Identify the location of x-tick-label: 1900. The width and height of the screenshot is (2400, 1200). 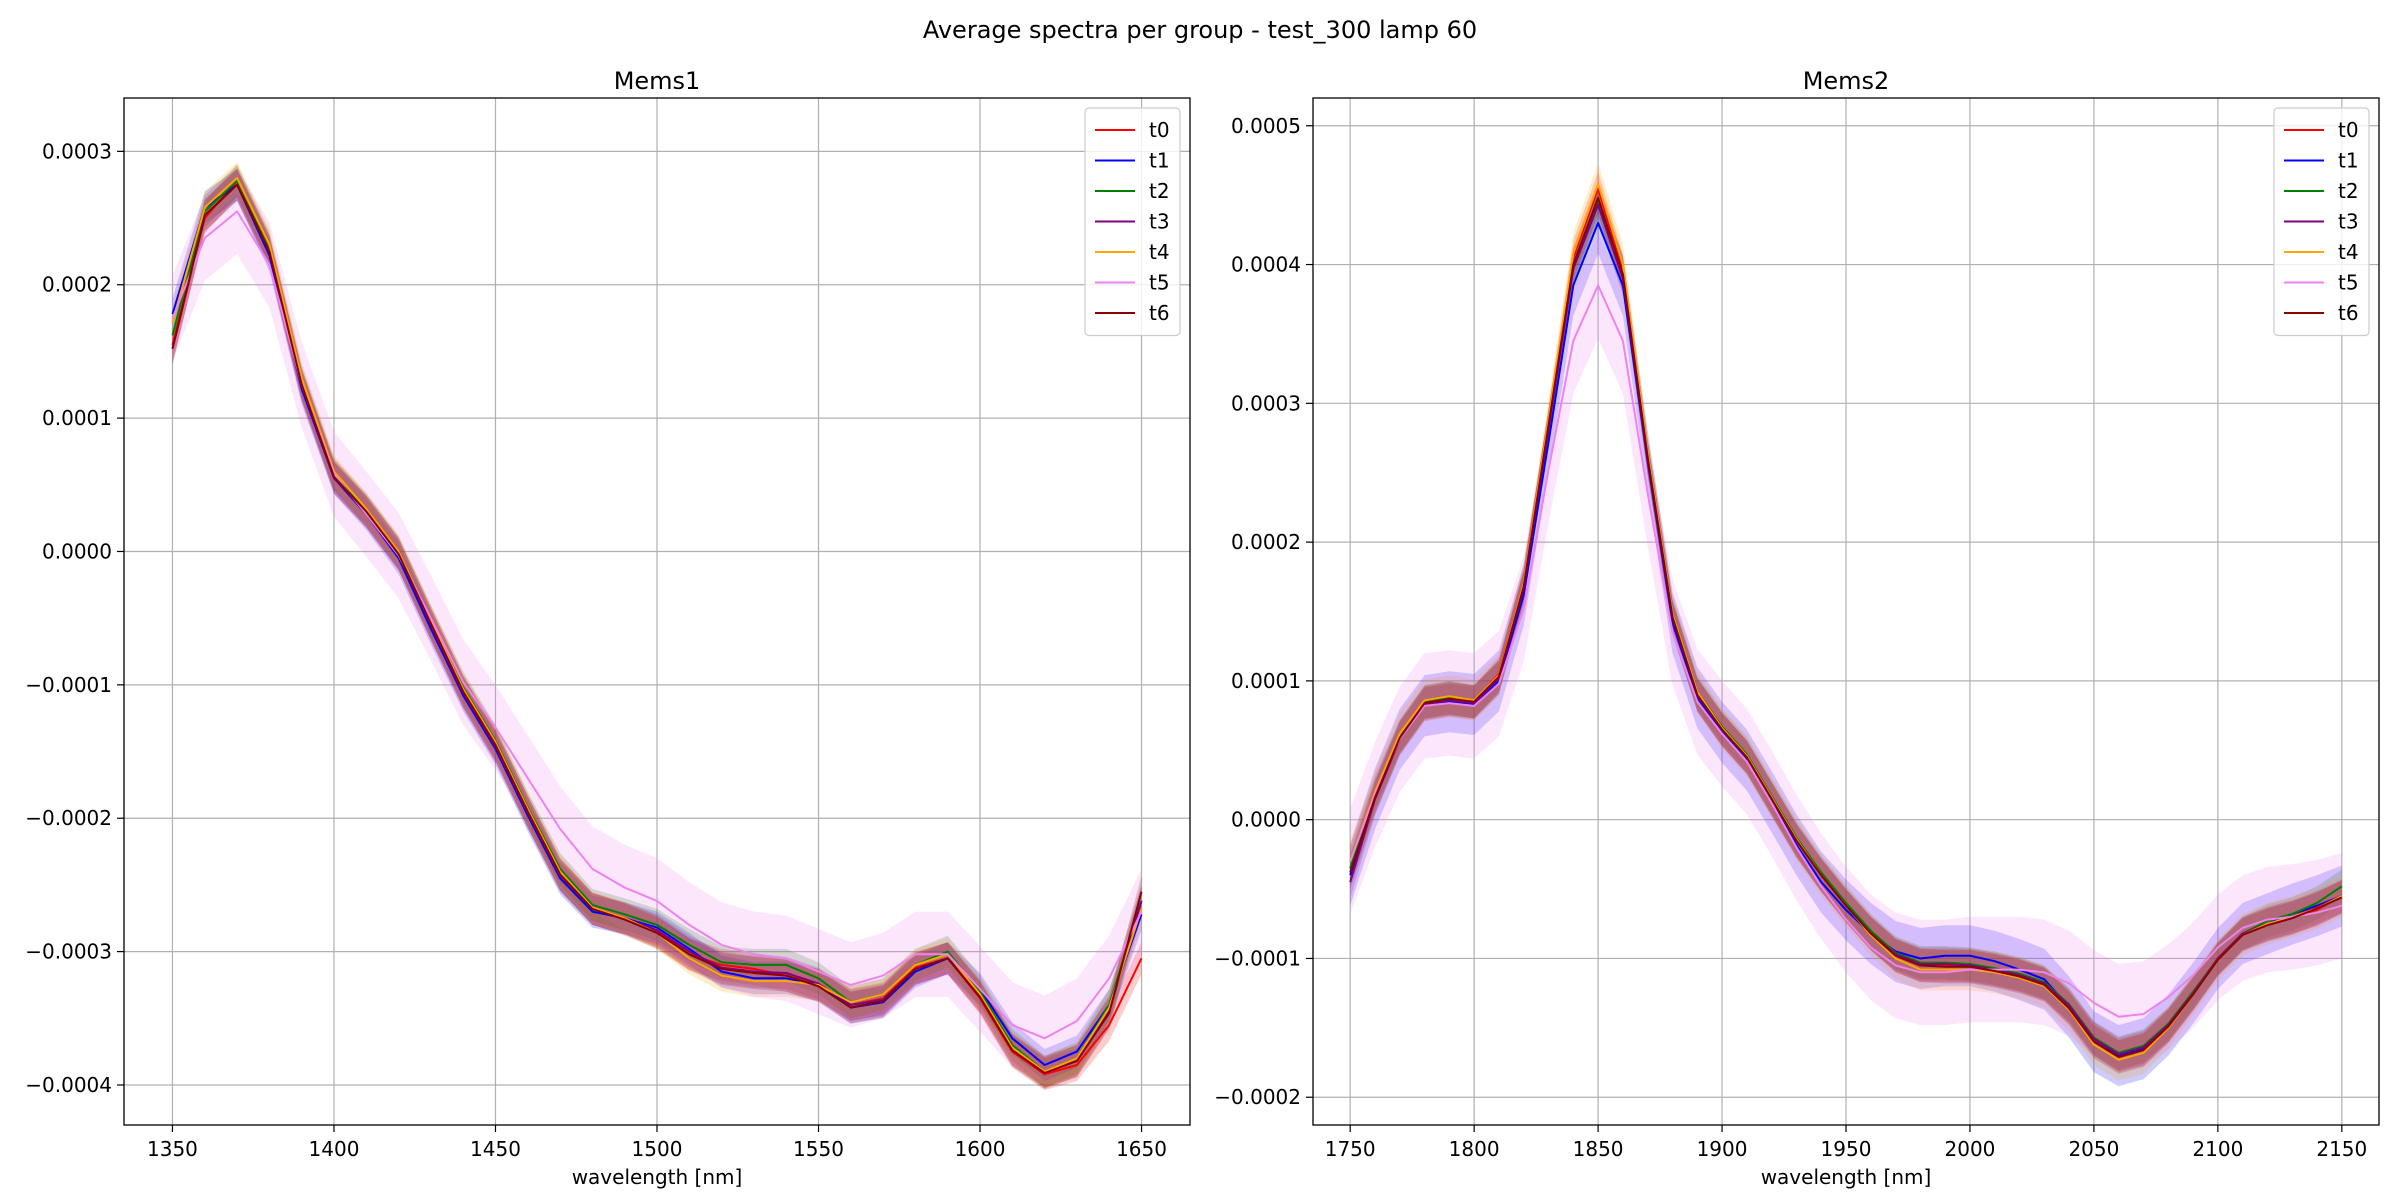
(1722, 1149).